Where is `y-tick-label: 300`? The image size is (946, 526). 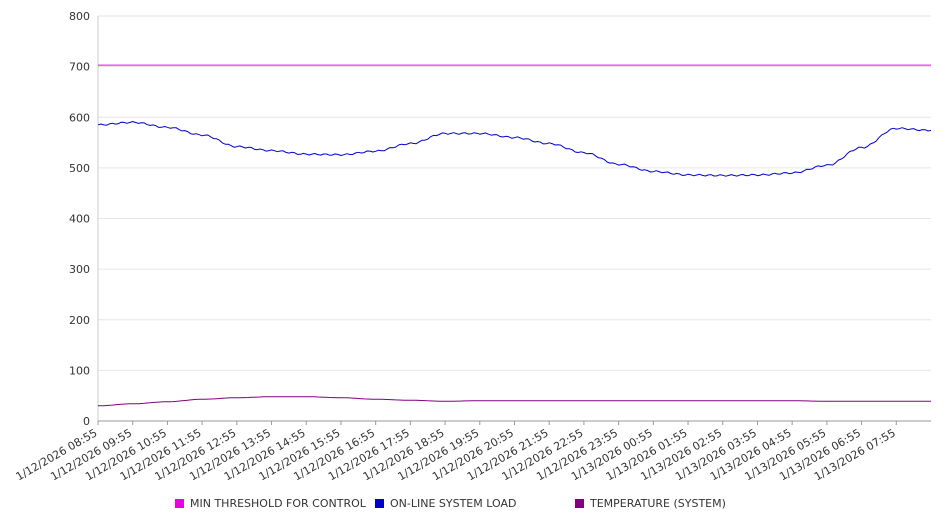
y-tick-label: 300 is located at coordinates (79, 269).